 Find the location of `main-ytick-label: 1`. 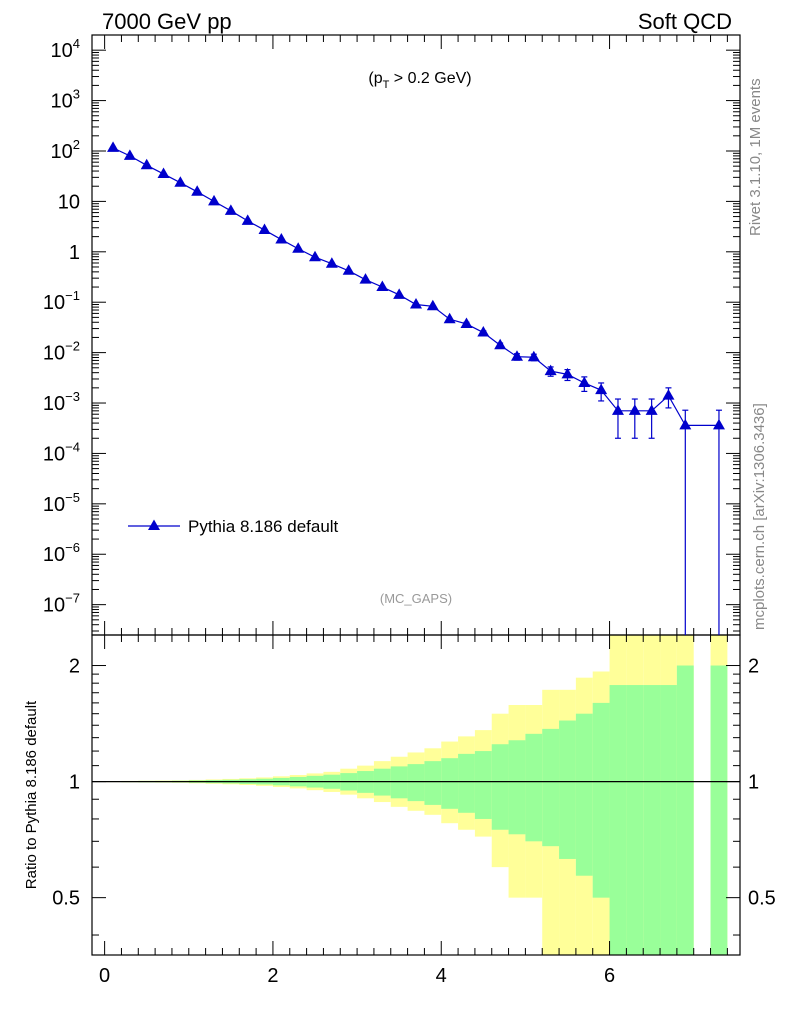

main-ytick-label: 1 is located at coordinates (74, 253).